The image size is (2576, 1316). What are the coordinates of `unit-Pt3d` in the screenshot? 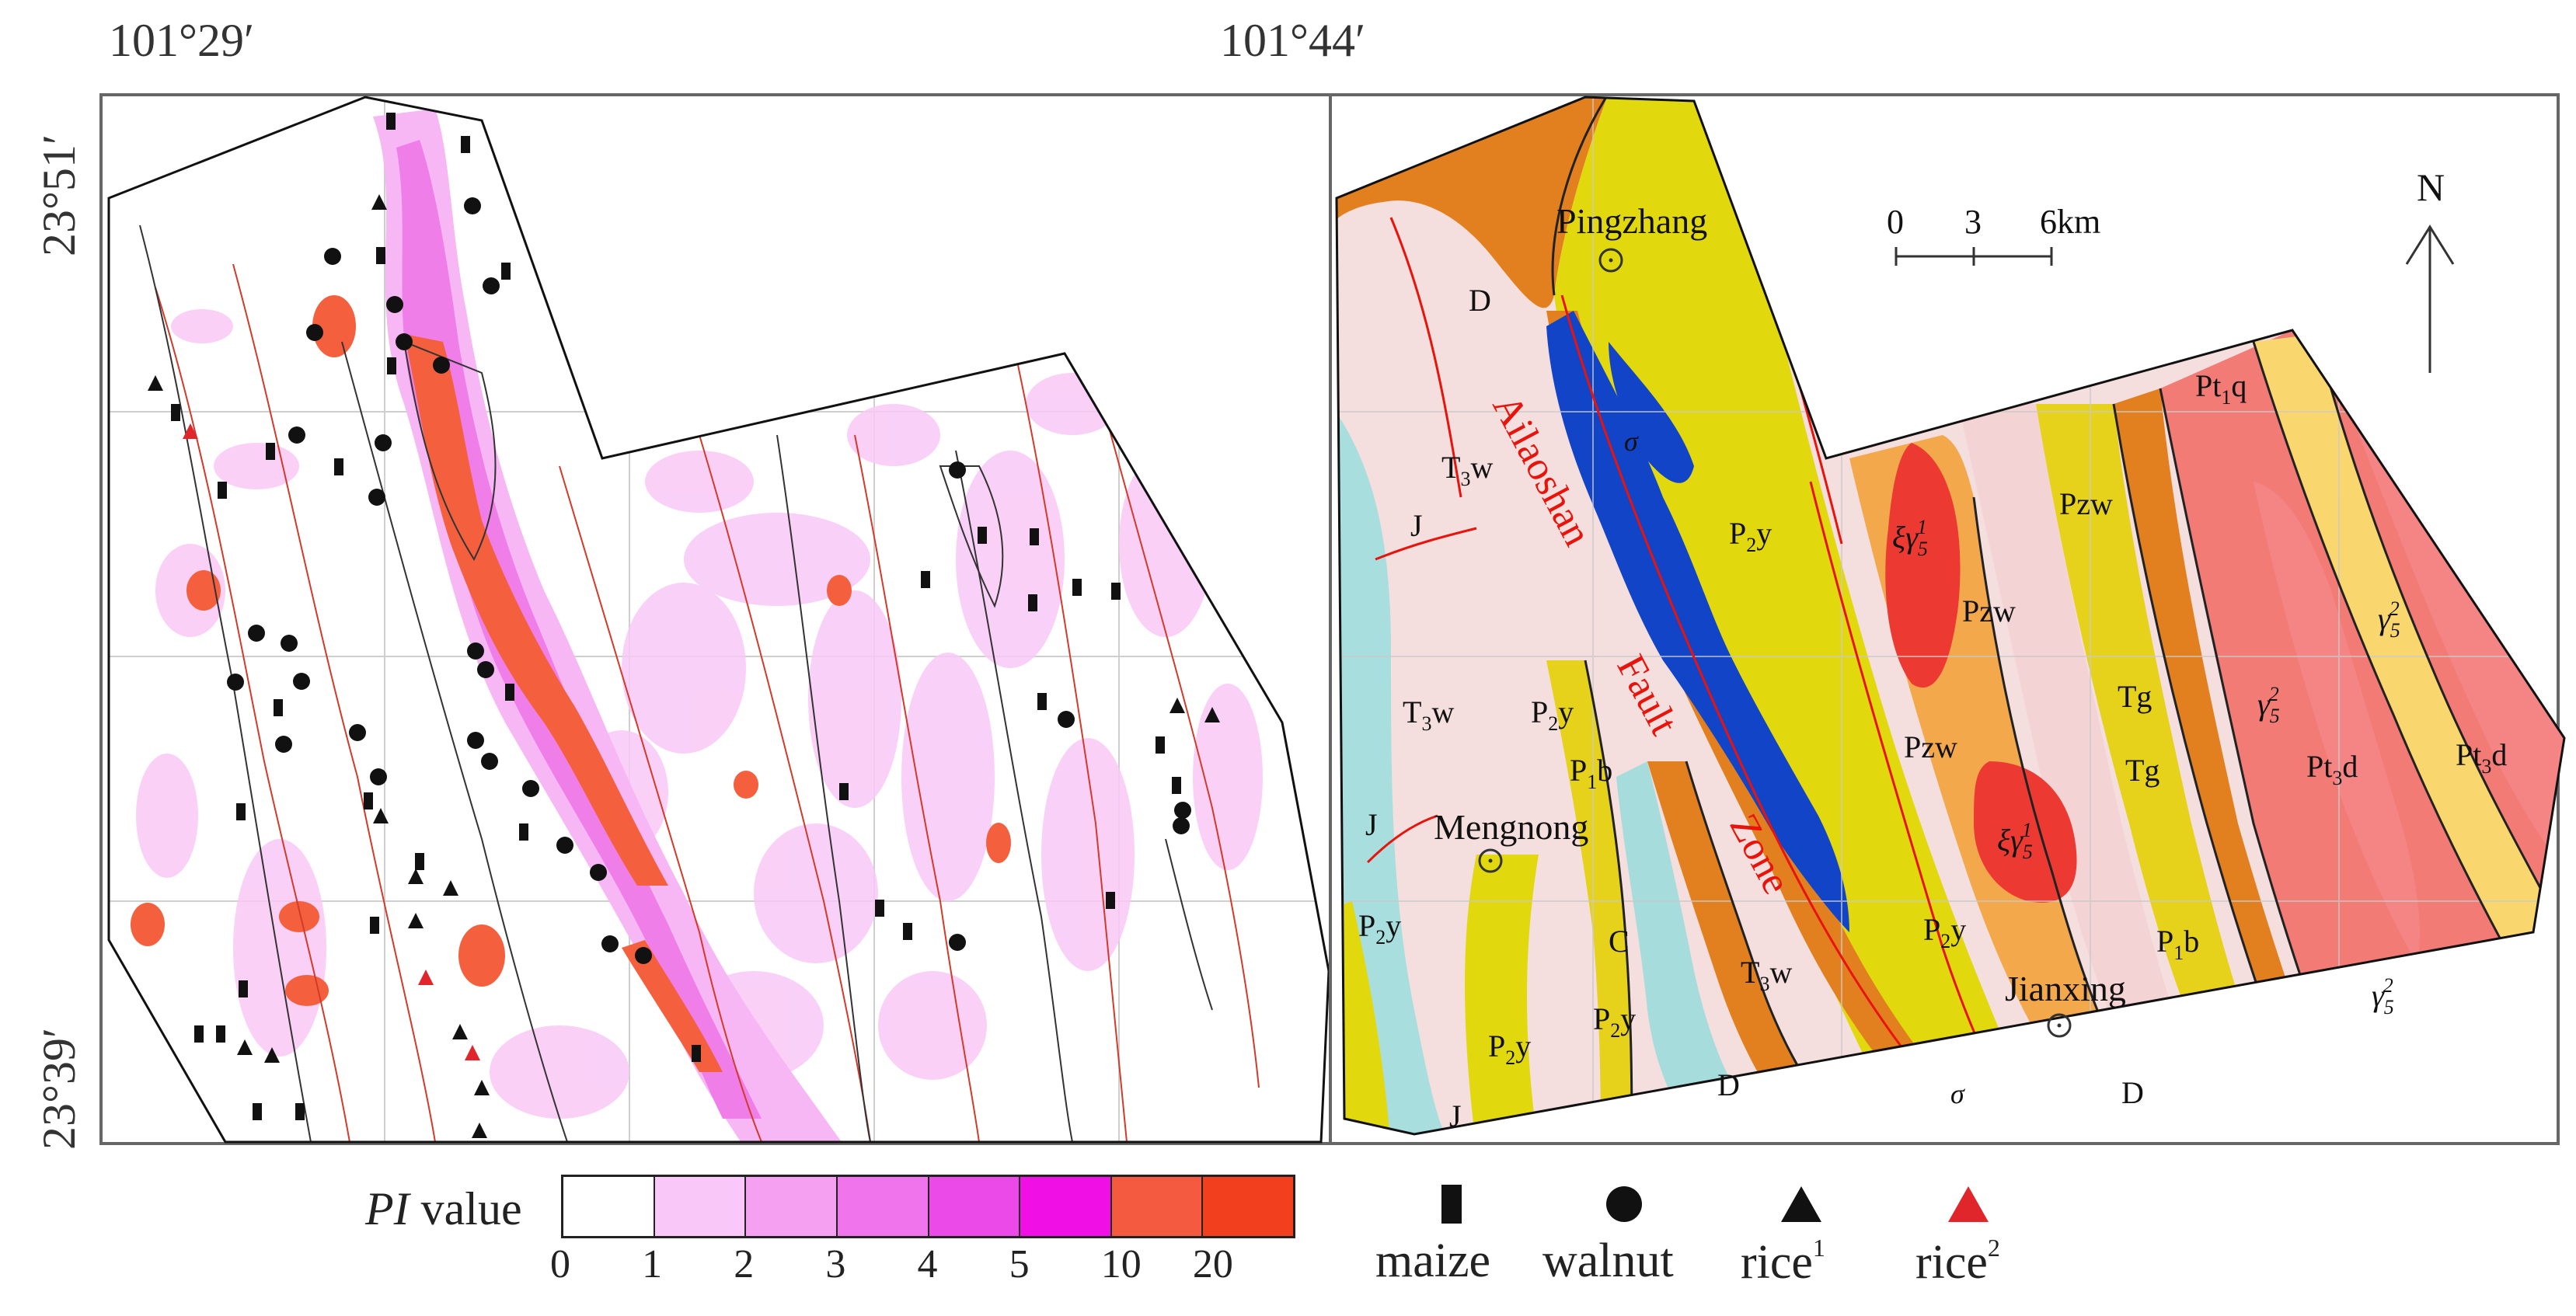 It's located at (2409, 652).